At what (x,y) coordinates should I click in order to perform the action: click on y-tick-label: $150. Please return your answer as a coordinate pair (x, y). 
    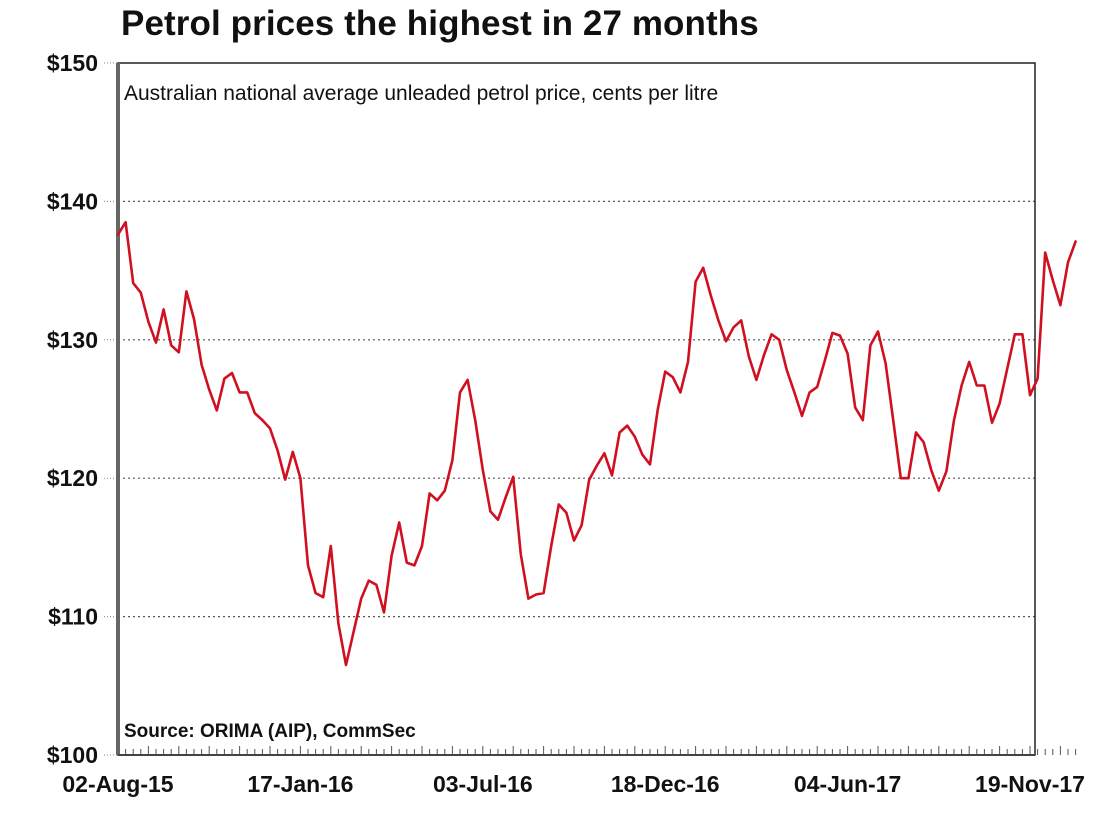
    Looking at the image, I should click on (72, 63).